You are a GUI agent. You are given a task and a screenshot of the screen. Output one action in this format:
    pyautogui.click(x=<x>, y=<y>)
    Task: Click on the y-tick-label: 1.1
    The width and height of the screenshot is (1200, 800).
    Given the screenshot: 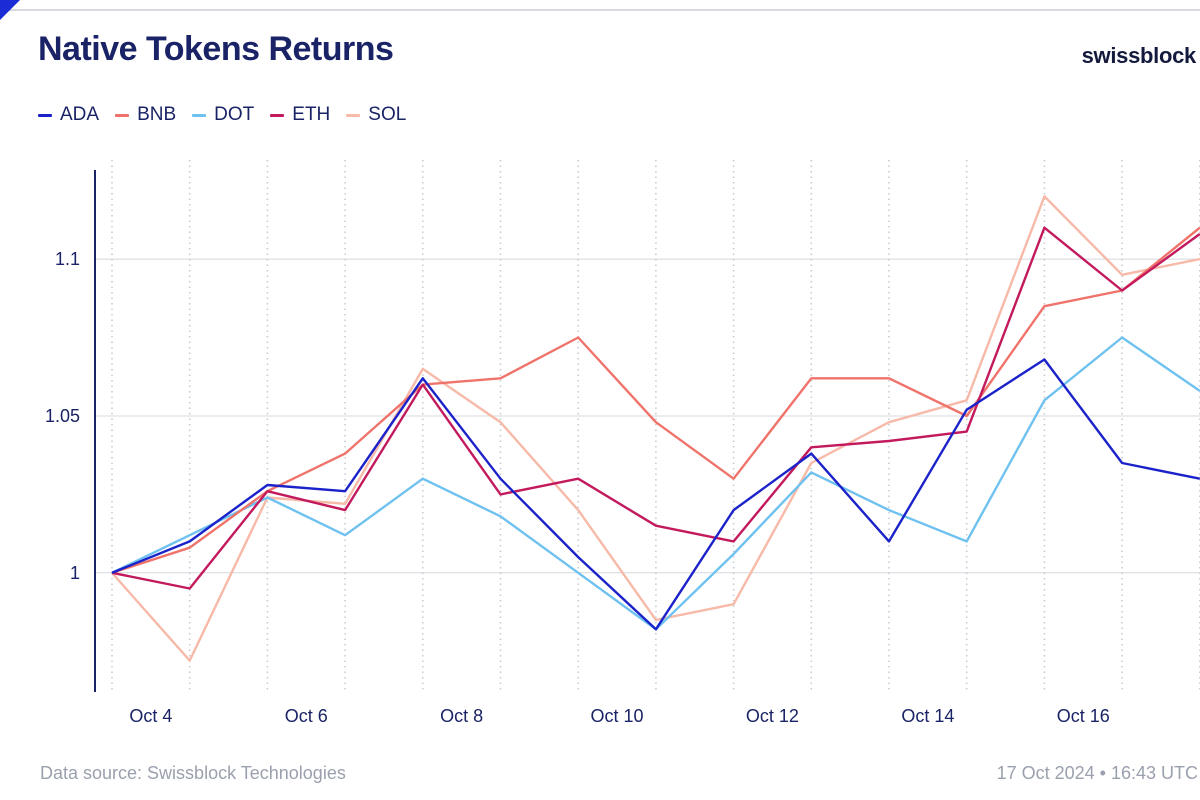 What is the action you would take?
    pyautogui.click(x=67, y=259)
    